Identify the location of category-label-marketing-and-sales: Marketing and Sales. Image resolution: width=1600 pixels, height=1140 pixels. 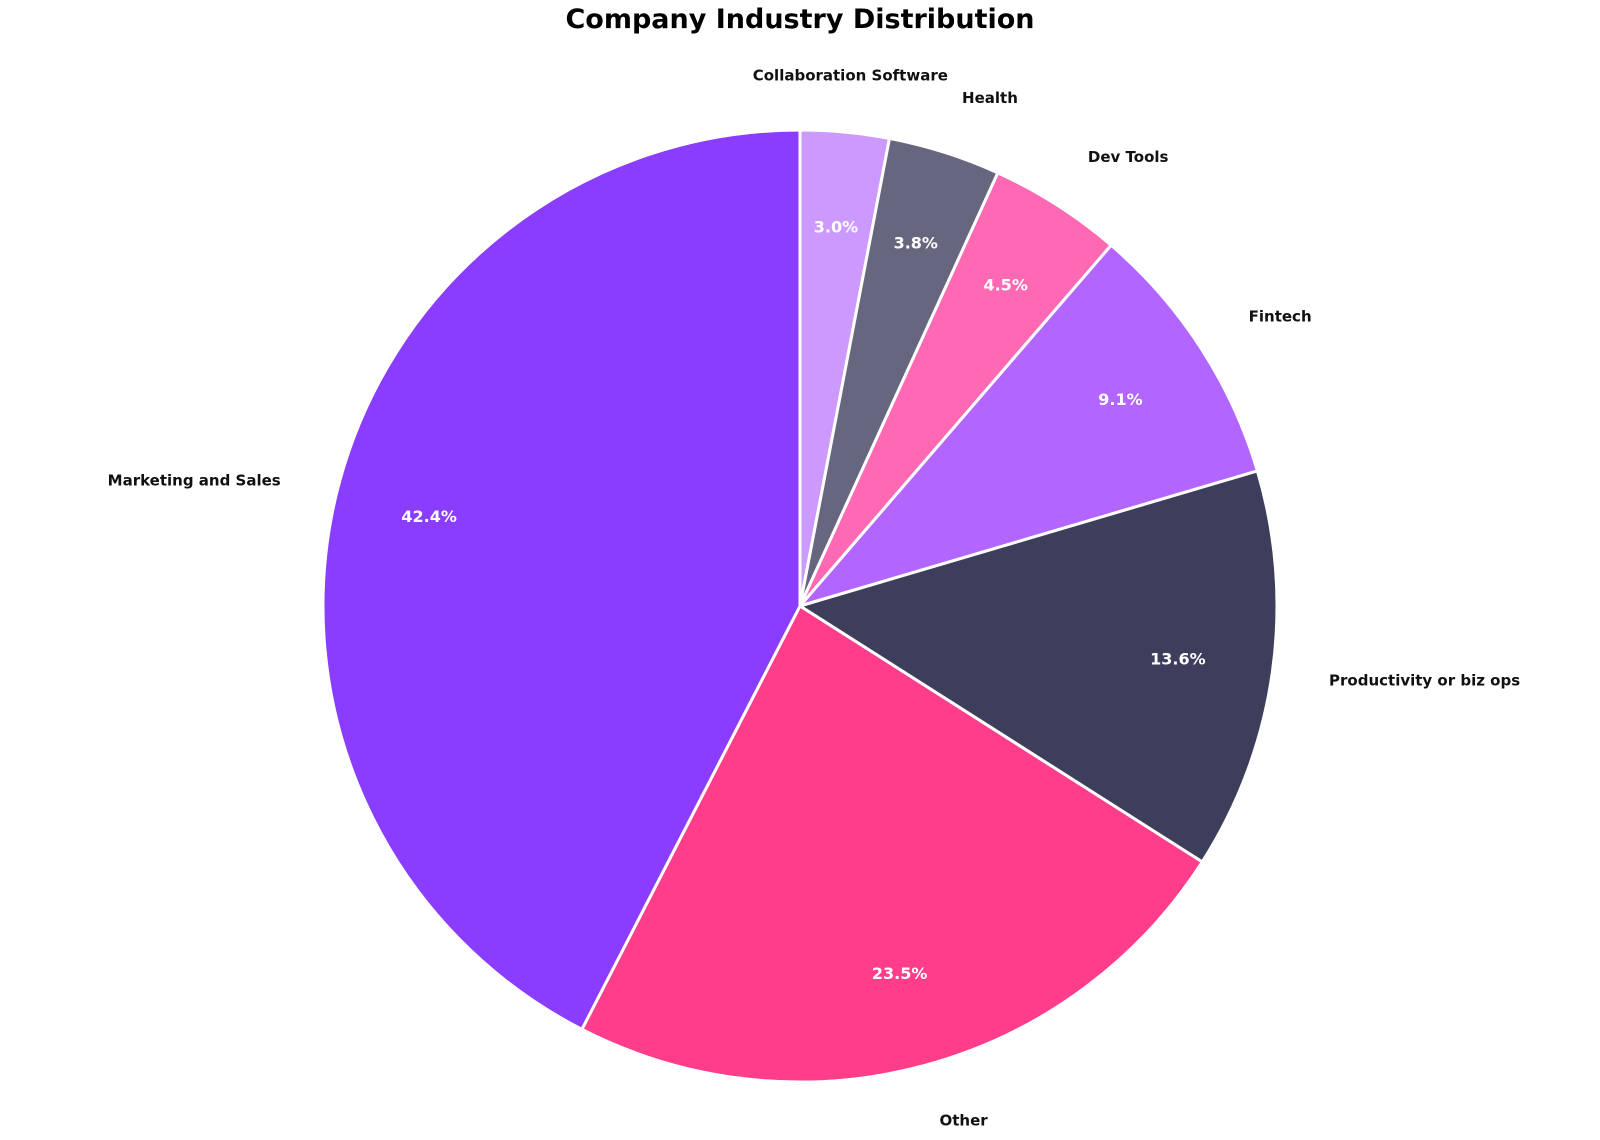
(194, 481).